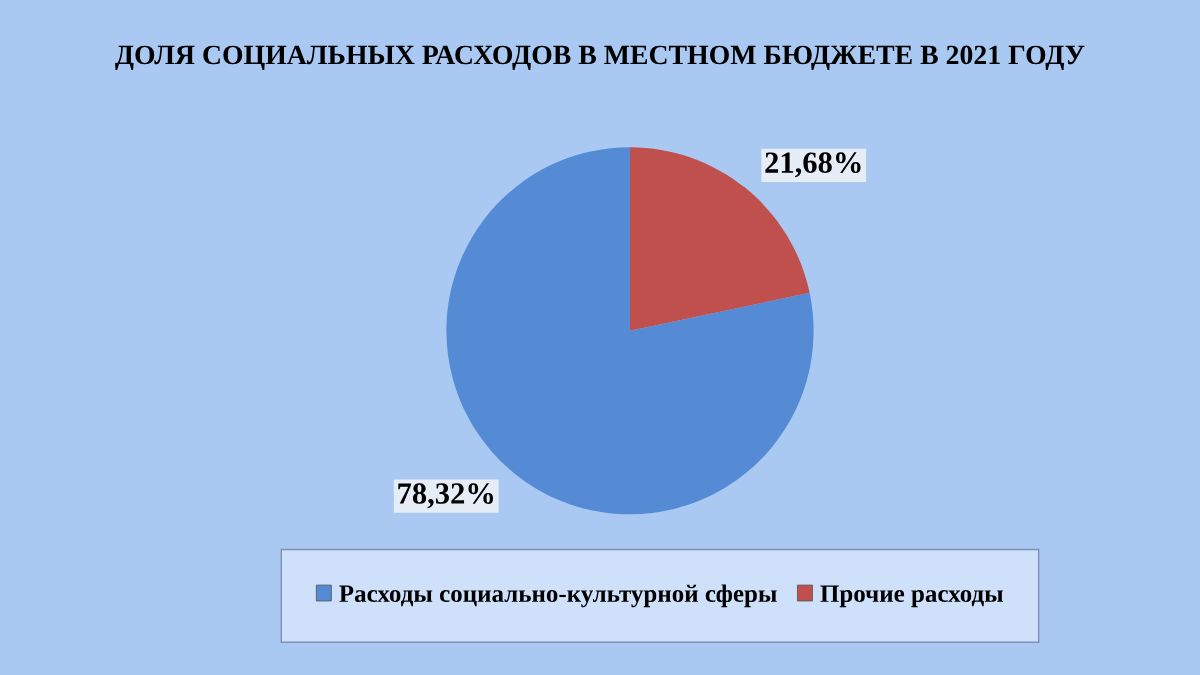  What do you see at coordinates (558, 596) in the screenshot?
I see `legend-label: Расходы социально-культурной сферы` at bounding box center [558, 596].